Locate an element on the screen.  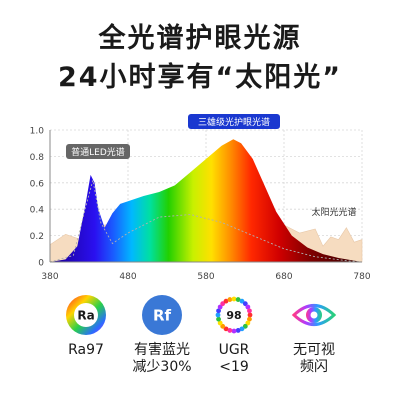
feature-rf: Rf 有害蓝光 减少30% is located at coordinates (162, 335).